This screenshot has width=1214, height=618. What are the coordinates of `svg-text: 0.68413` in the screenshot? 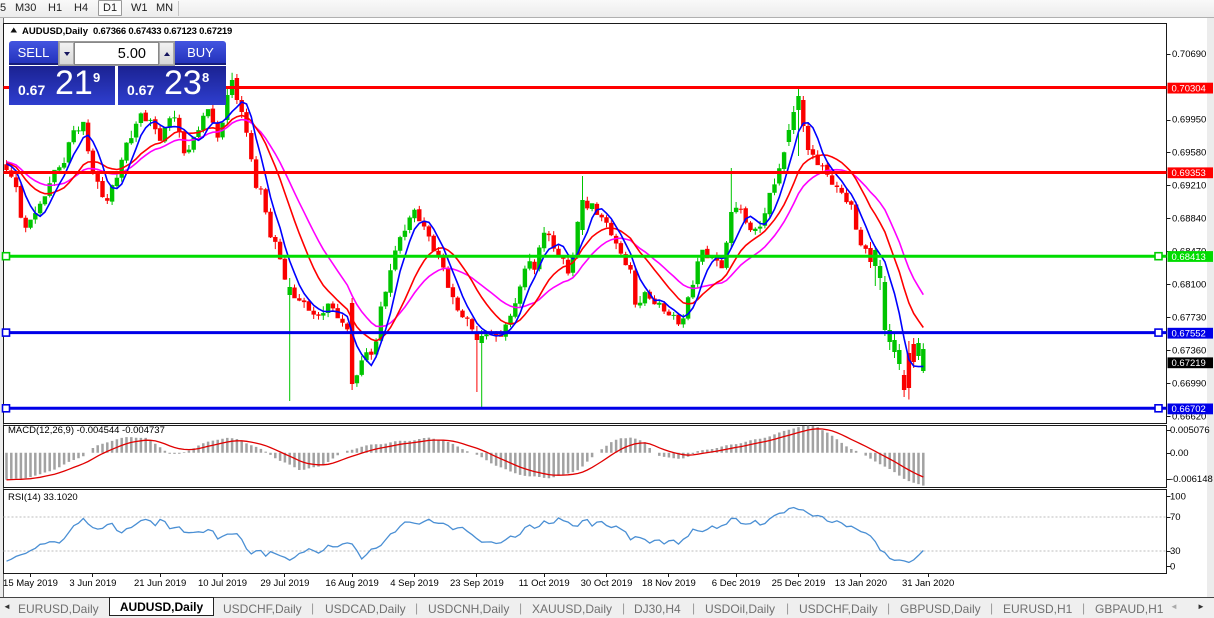 It's located at (1189, 257).